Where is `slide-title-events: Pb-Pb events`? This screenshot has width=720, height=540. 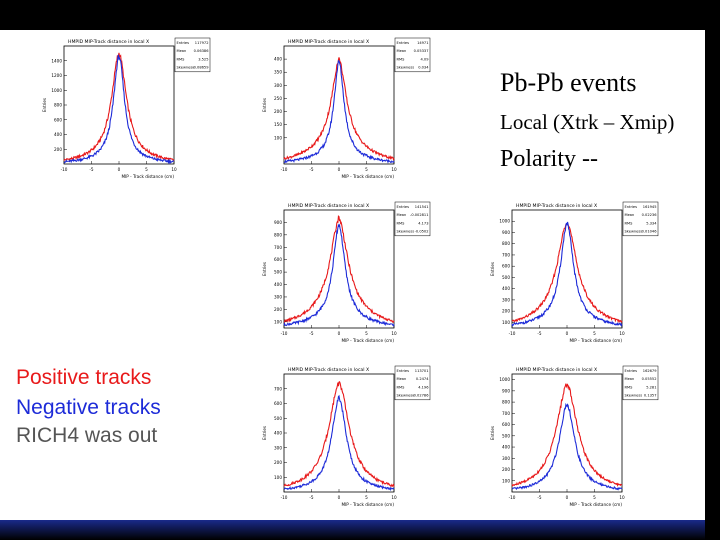
slide-title-events: Pb-Pb events is located at coordinates (568, 82).